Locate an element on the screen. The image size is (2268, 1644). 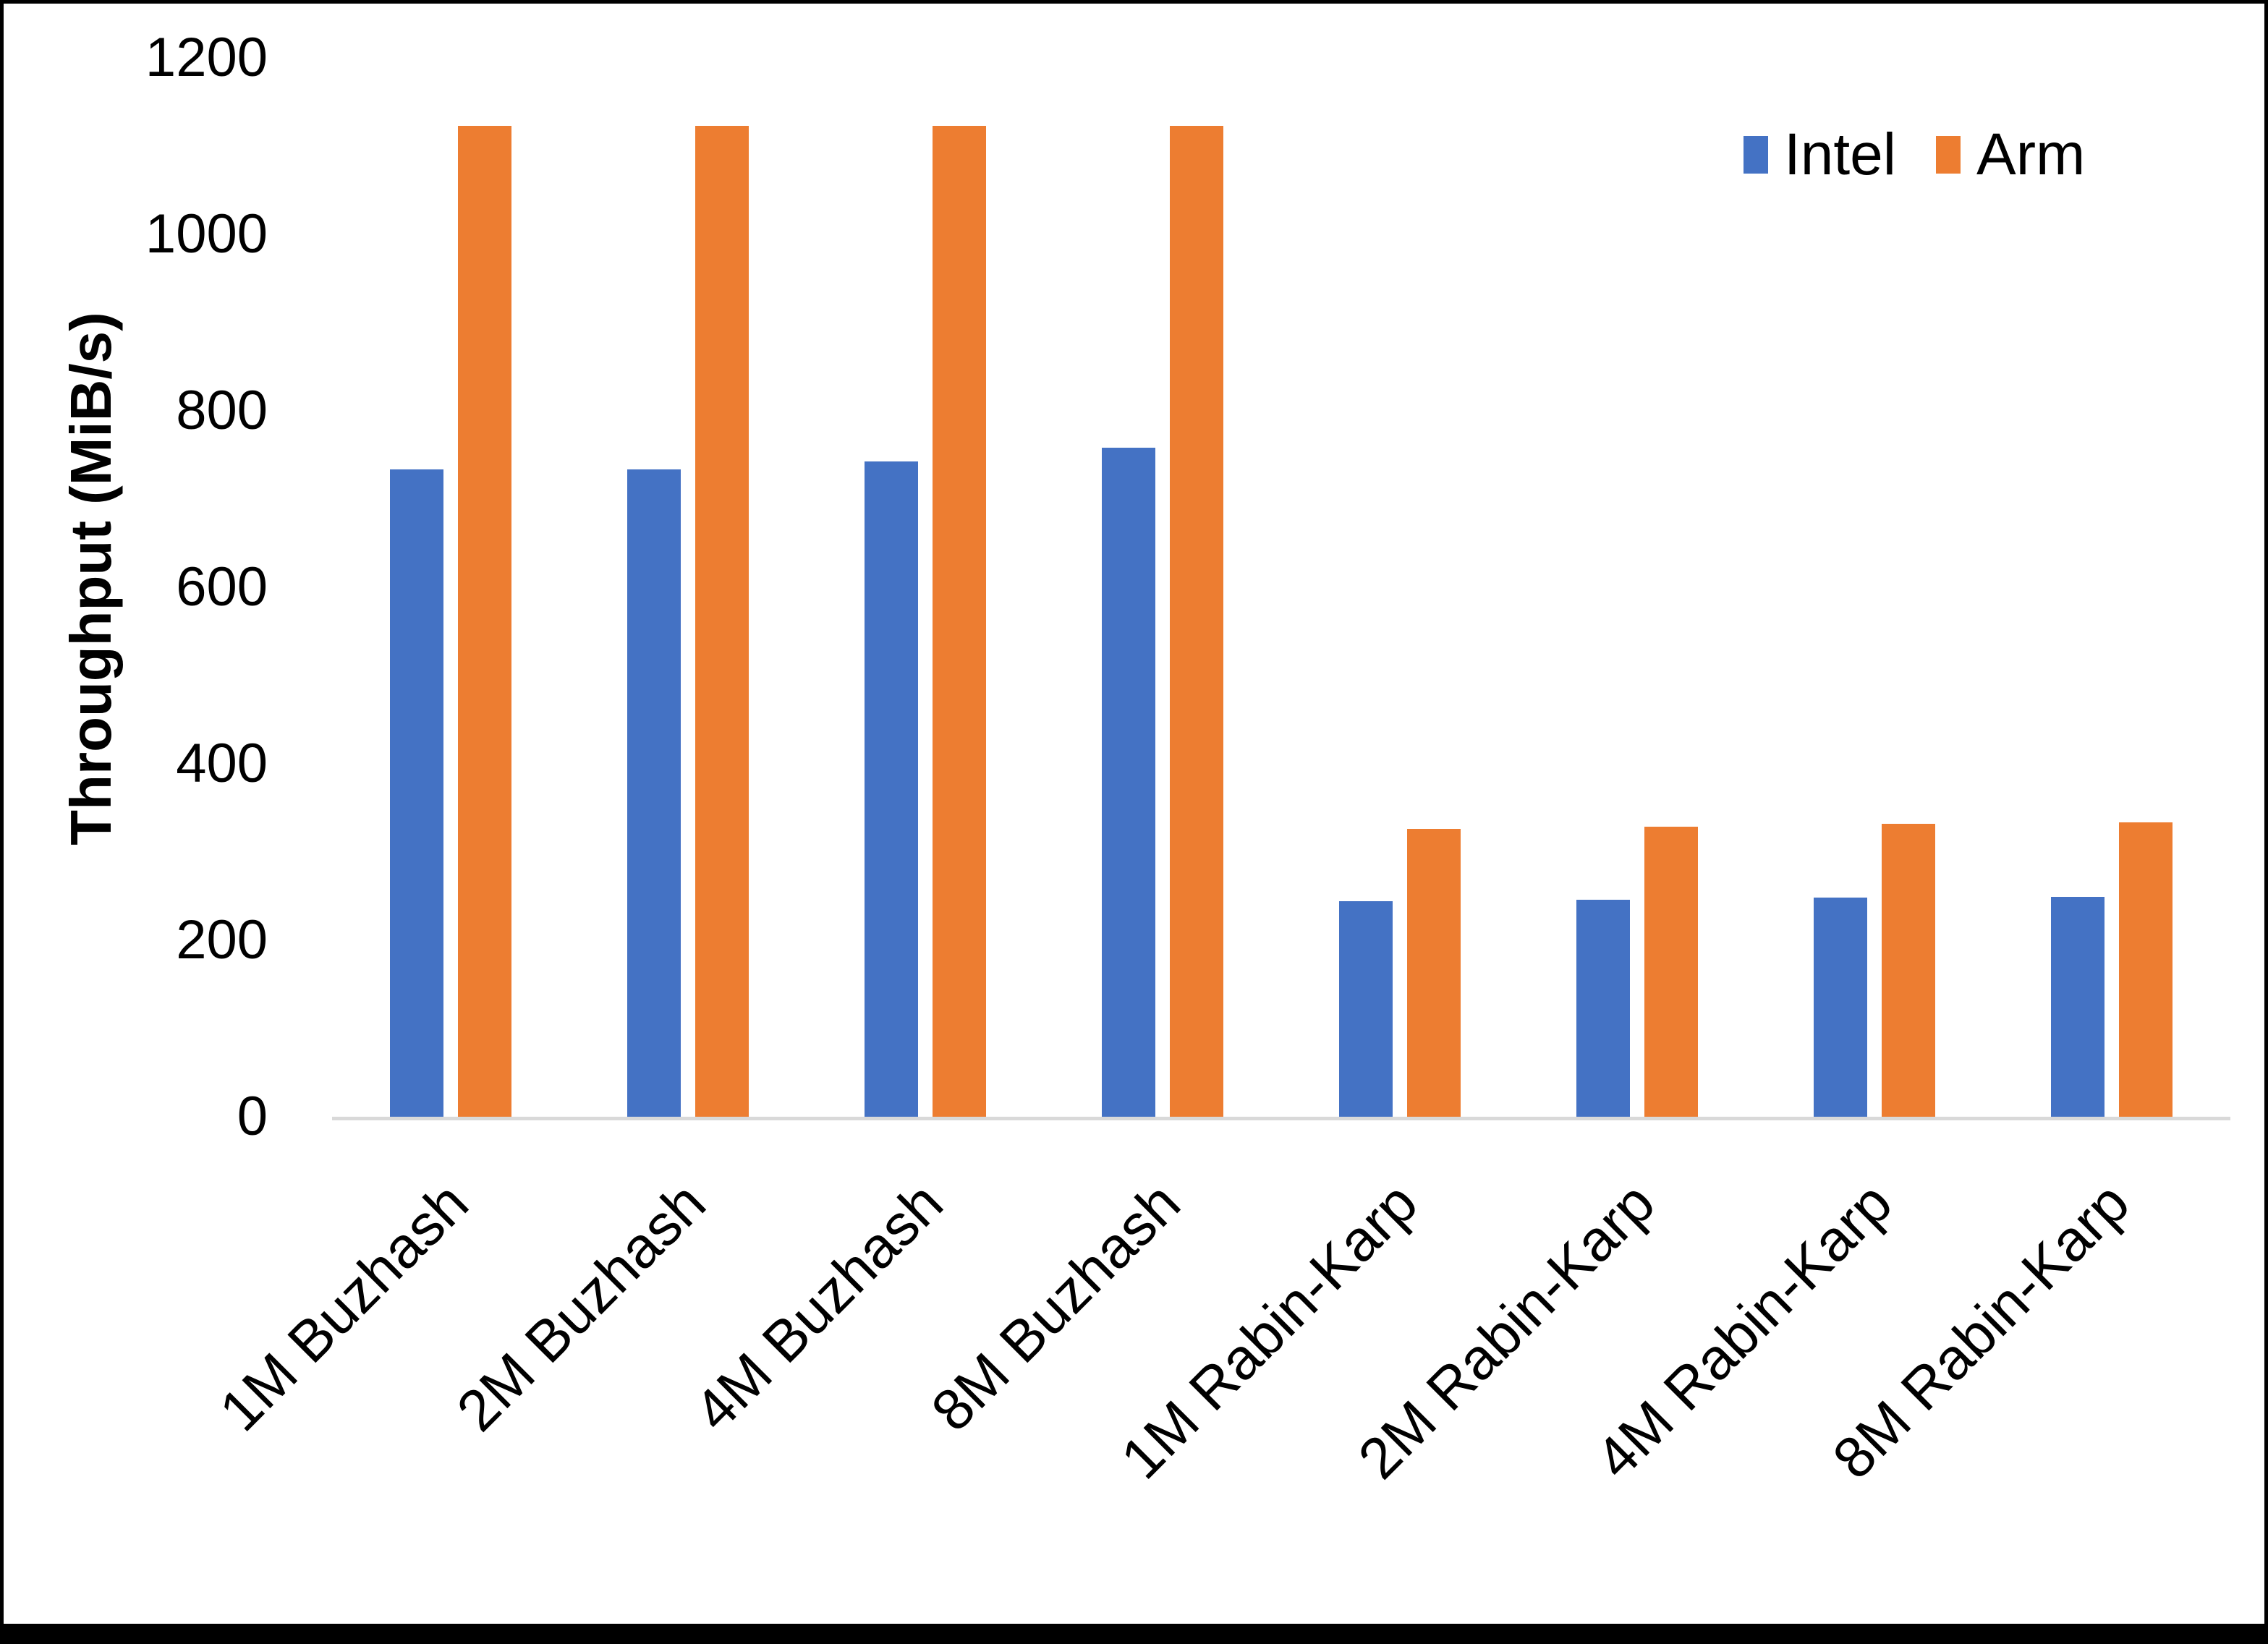
bar-intel-8m-buzhash is located at coordinates (1128, 782).